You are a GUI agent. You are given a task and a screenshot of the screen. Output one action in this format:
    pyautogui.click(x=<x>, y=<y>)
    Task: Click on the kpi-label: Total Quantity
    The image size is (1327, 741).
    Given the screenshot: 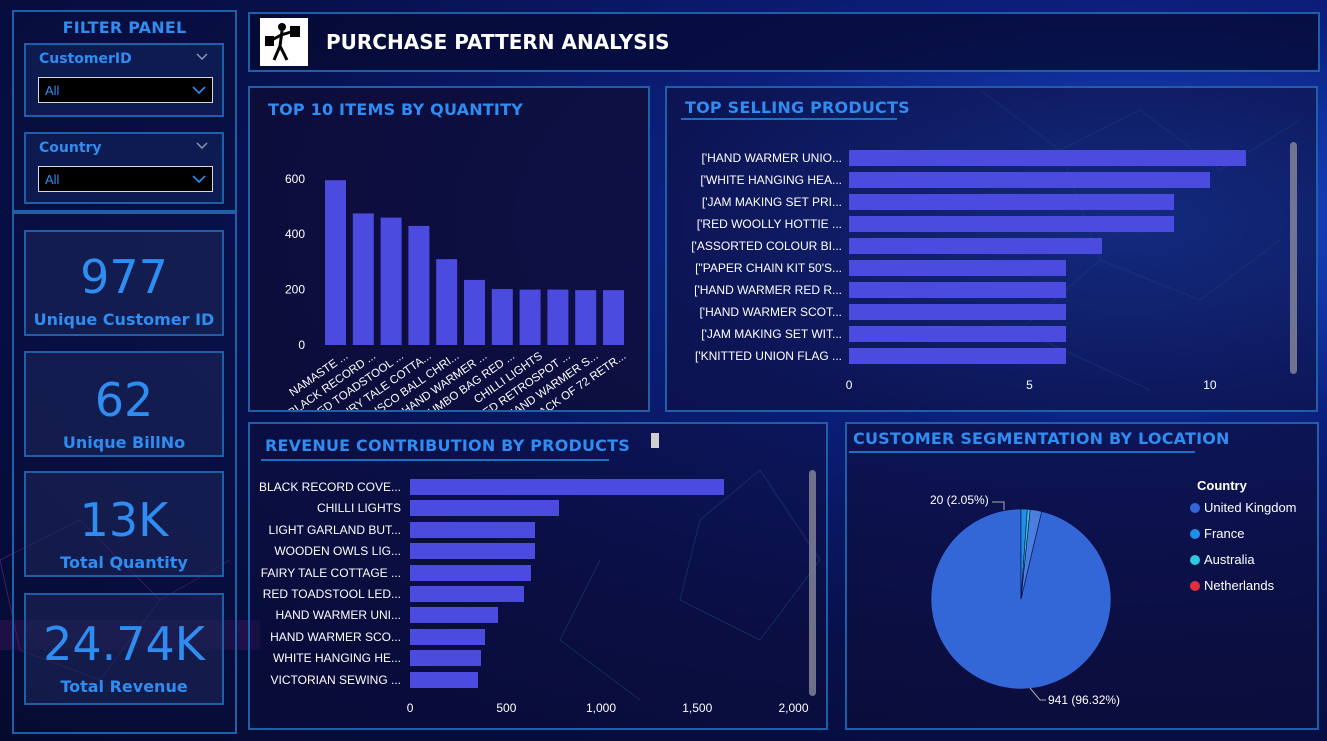 What is the action you would take?
    pyautogui.click(x=124, y=562)
    